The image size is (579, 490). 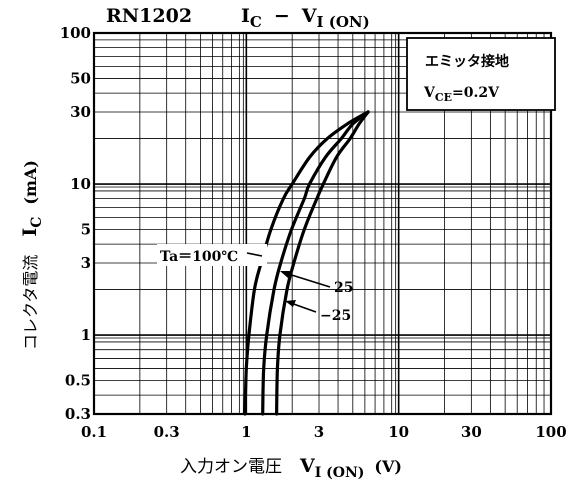 I want to click on x-axis-label-jp: 入力オン電圧, so click(x=231, y=467).